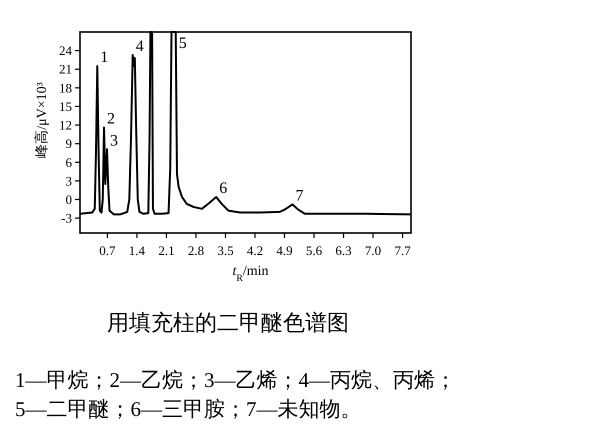 The width and height of the screenshot is (604, 446). What do you see at coordinates (182, 43) in the screenshot?
I see `annotation: 5` at bounding box center [182, 43].